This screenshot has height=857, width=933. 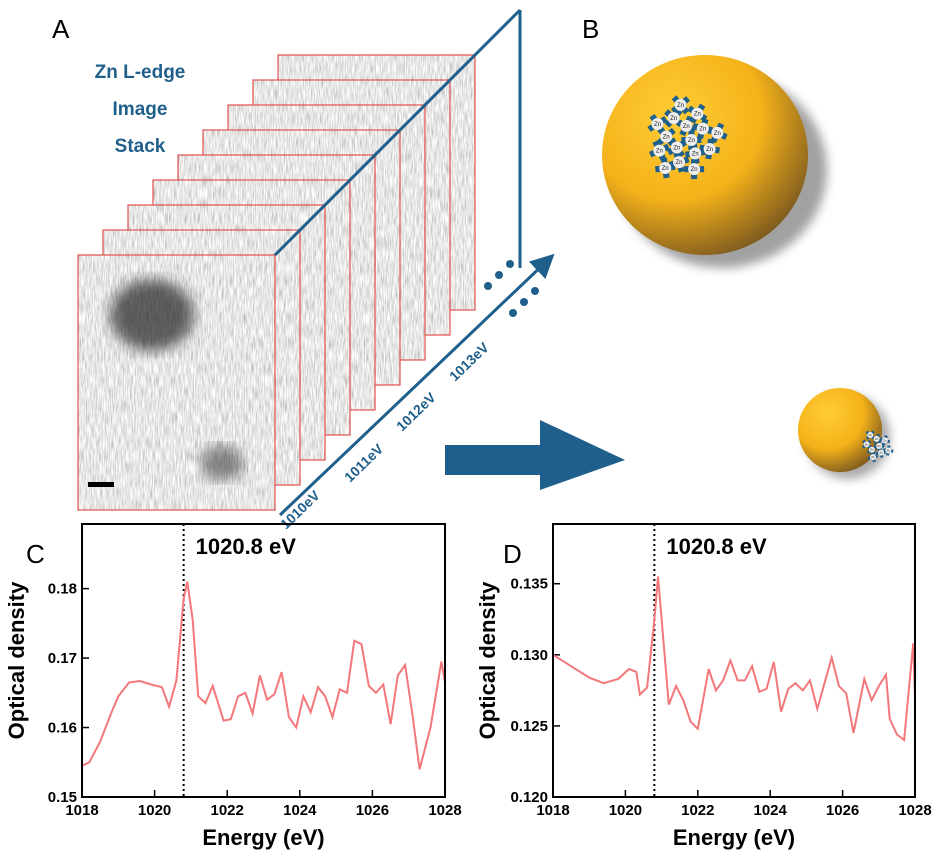 I want to click on image-border, so click(x=176, y=382).